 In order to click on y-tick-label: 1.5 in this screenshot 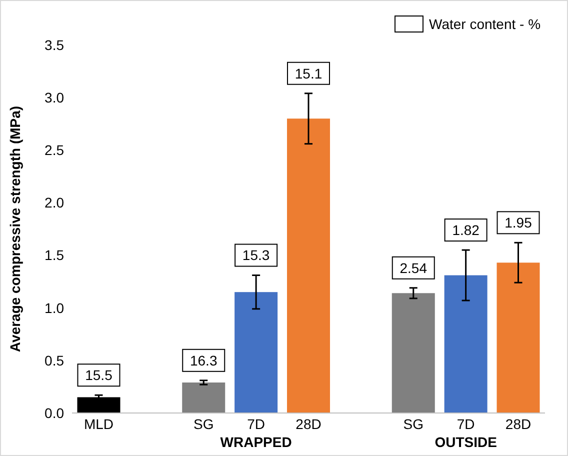, I will do `click(54, 255)`.